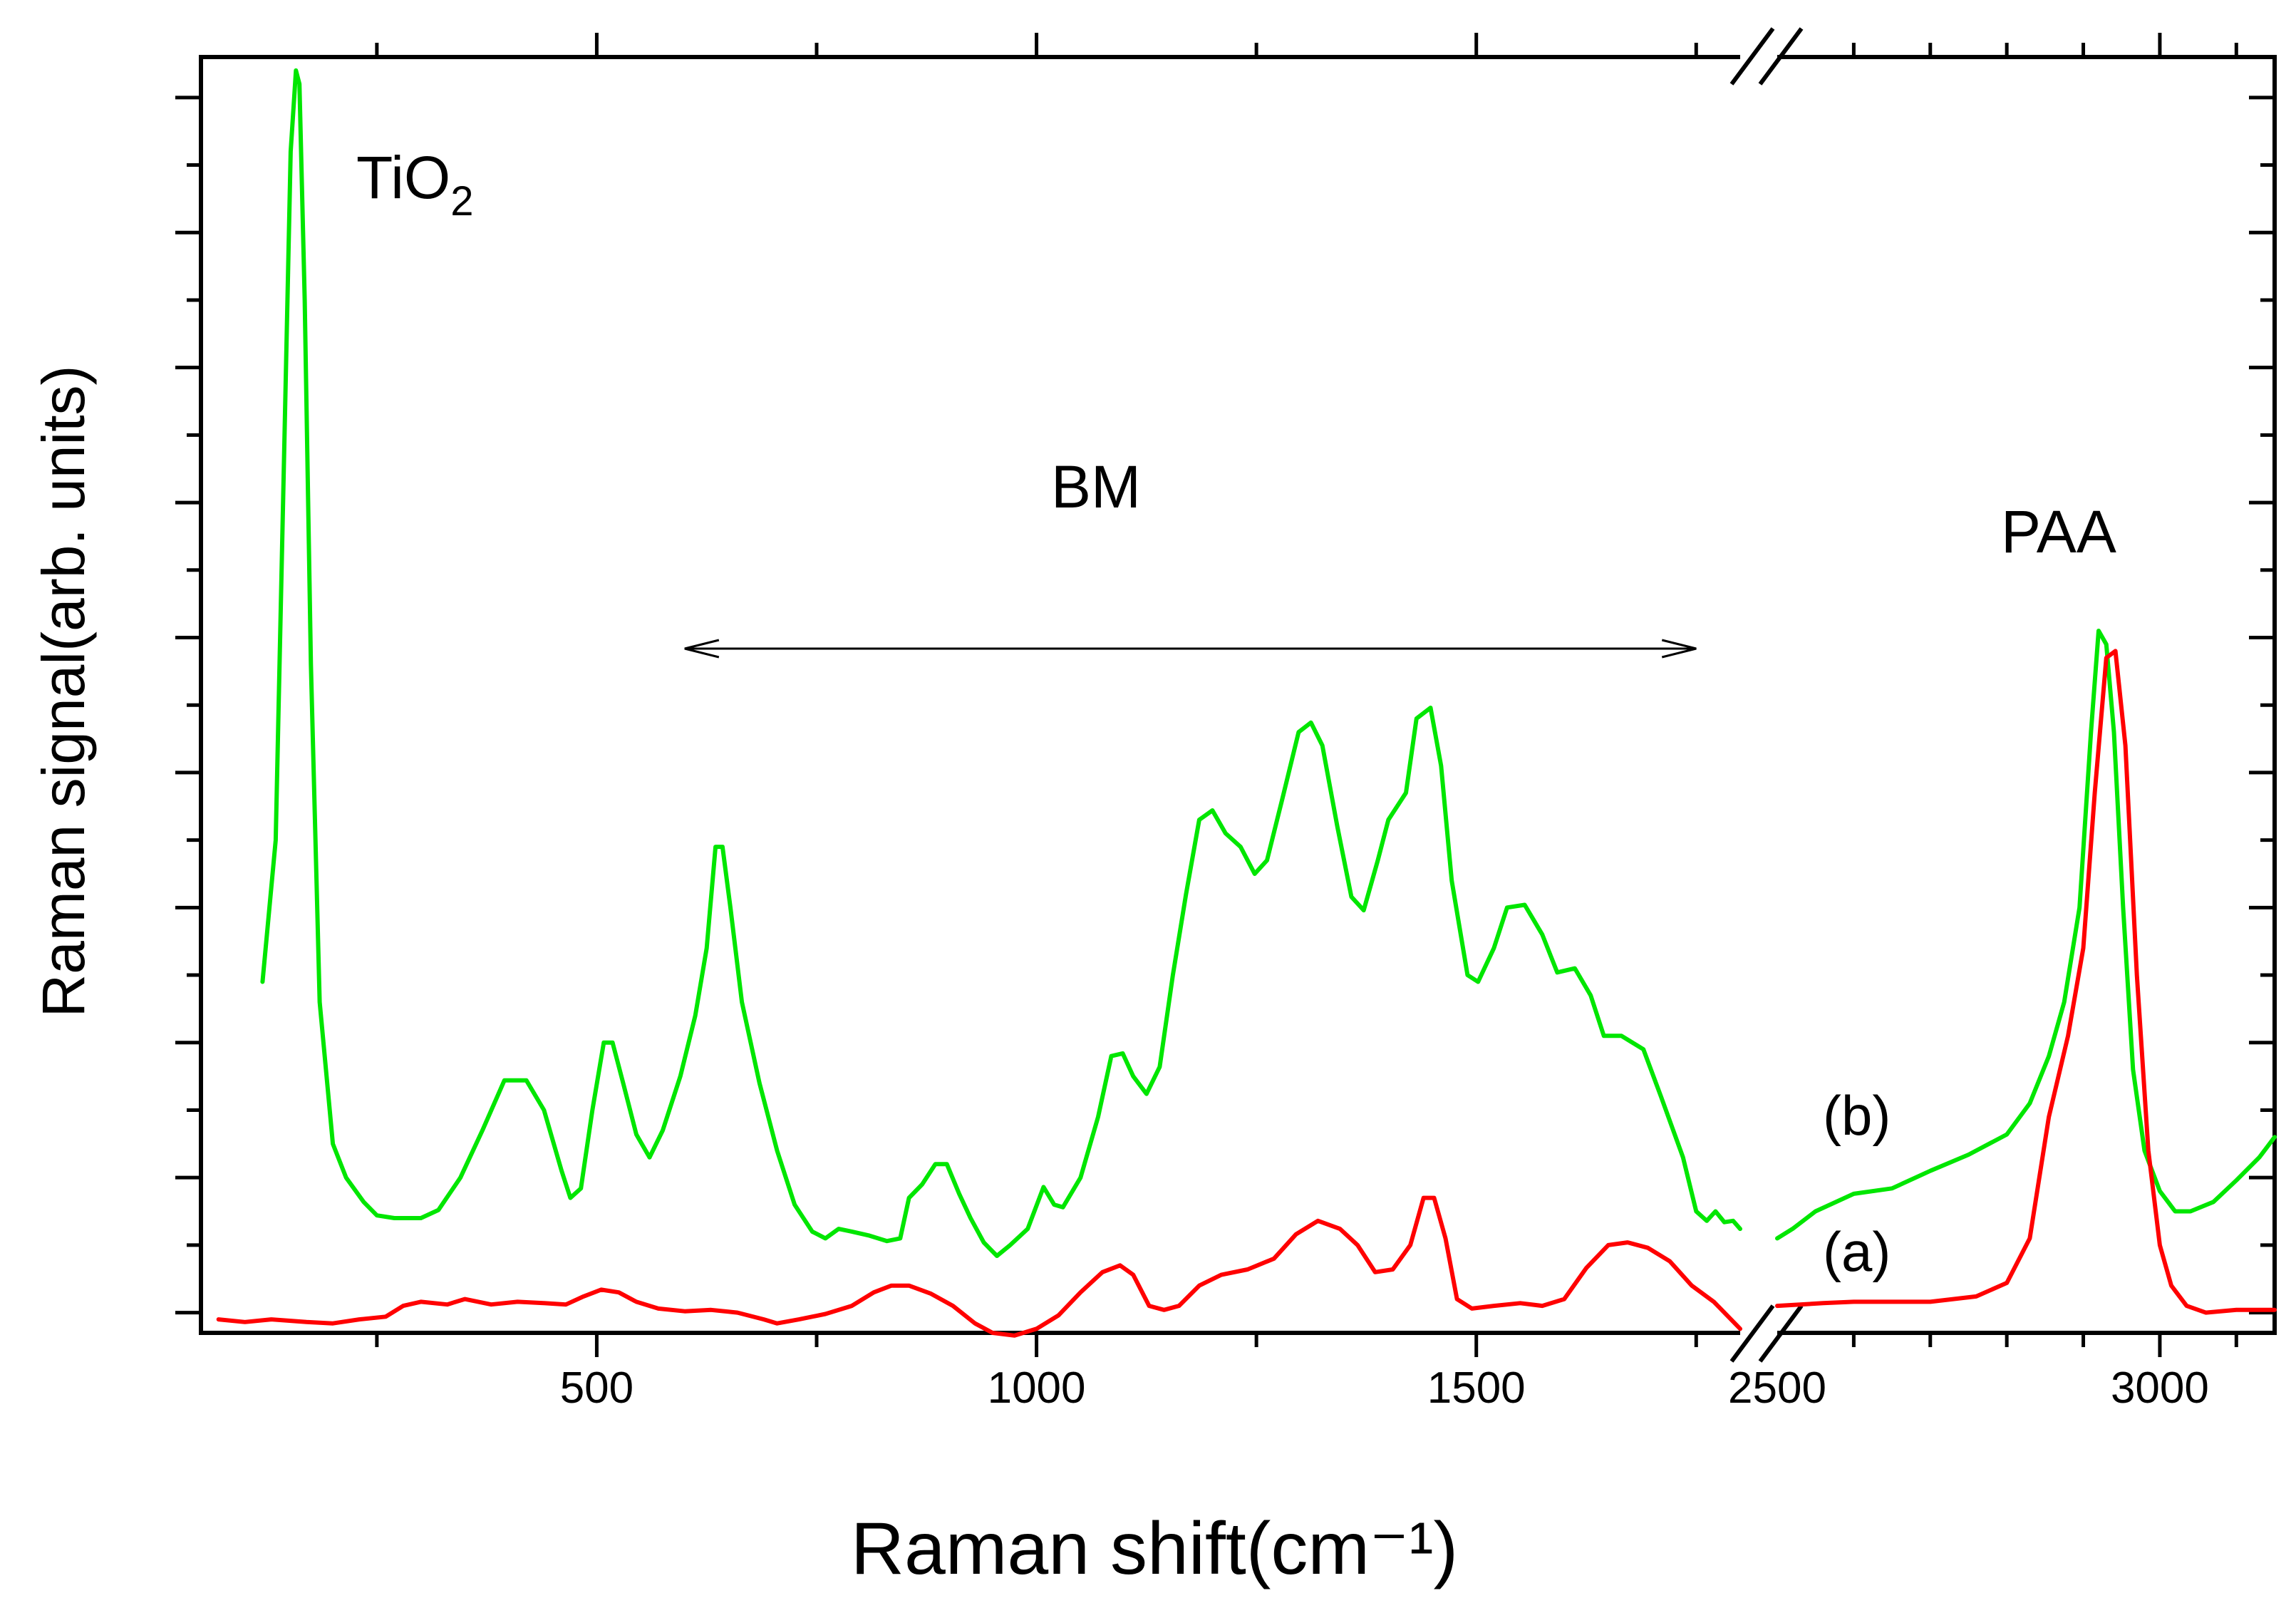  What do you see at coordinates (2160, 1388) in the screenshot?
I see `x-tick-label: 3000` at bounding box center [2160, 1388].